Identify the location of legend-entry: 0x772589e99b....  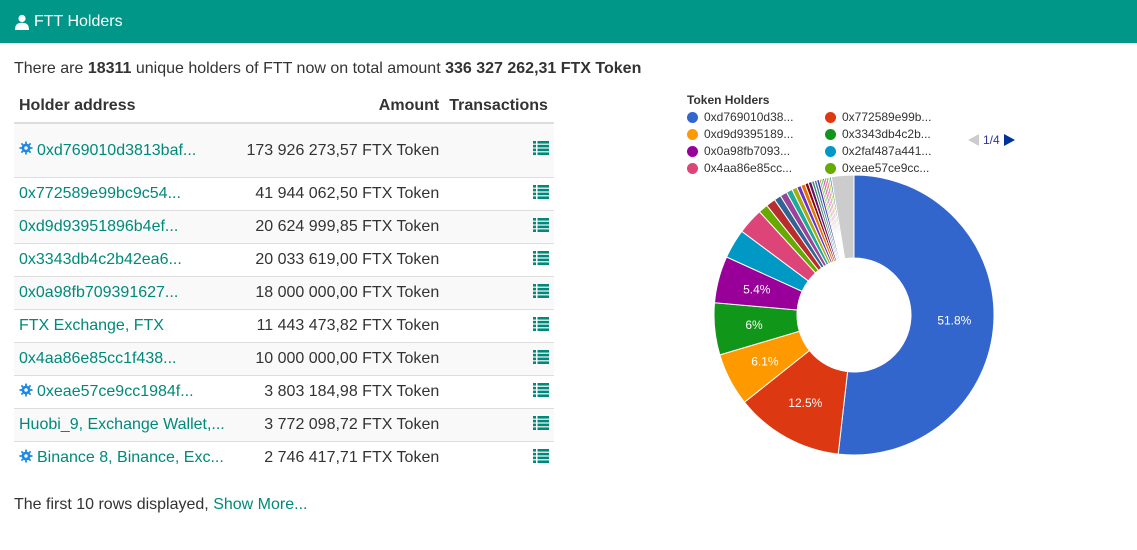
(878, 117).